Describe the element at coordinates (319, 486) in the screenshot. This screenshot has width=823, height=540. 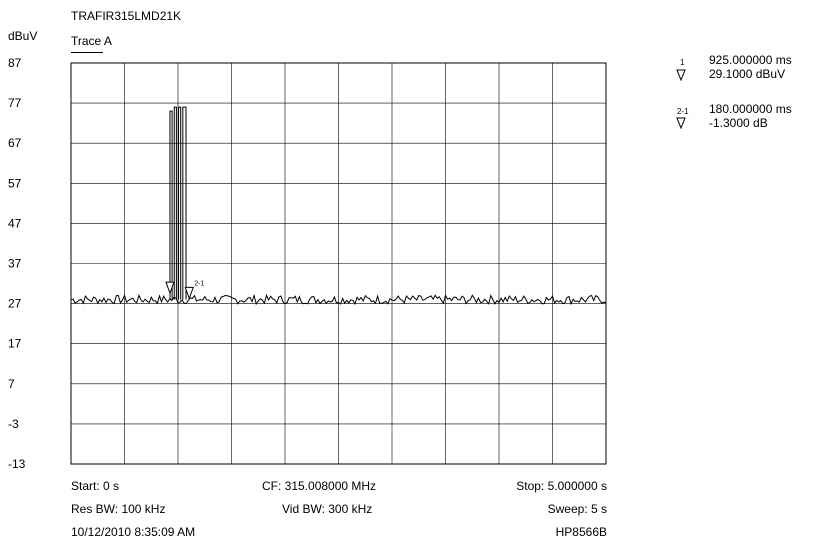
I see `center-frequency: CF: 315.008000 MHz` at that location.